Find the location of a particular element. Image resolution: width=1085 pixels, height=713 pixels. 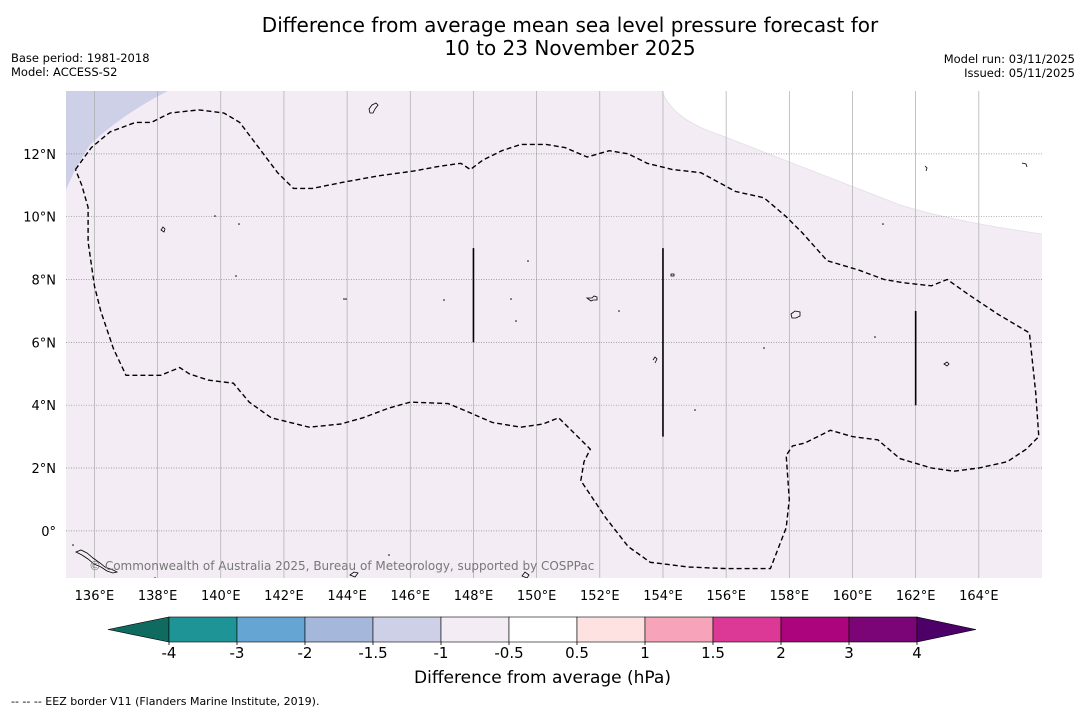

colorbar-tick-label: -1.5 is located at coordinates (372, 653).